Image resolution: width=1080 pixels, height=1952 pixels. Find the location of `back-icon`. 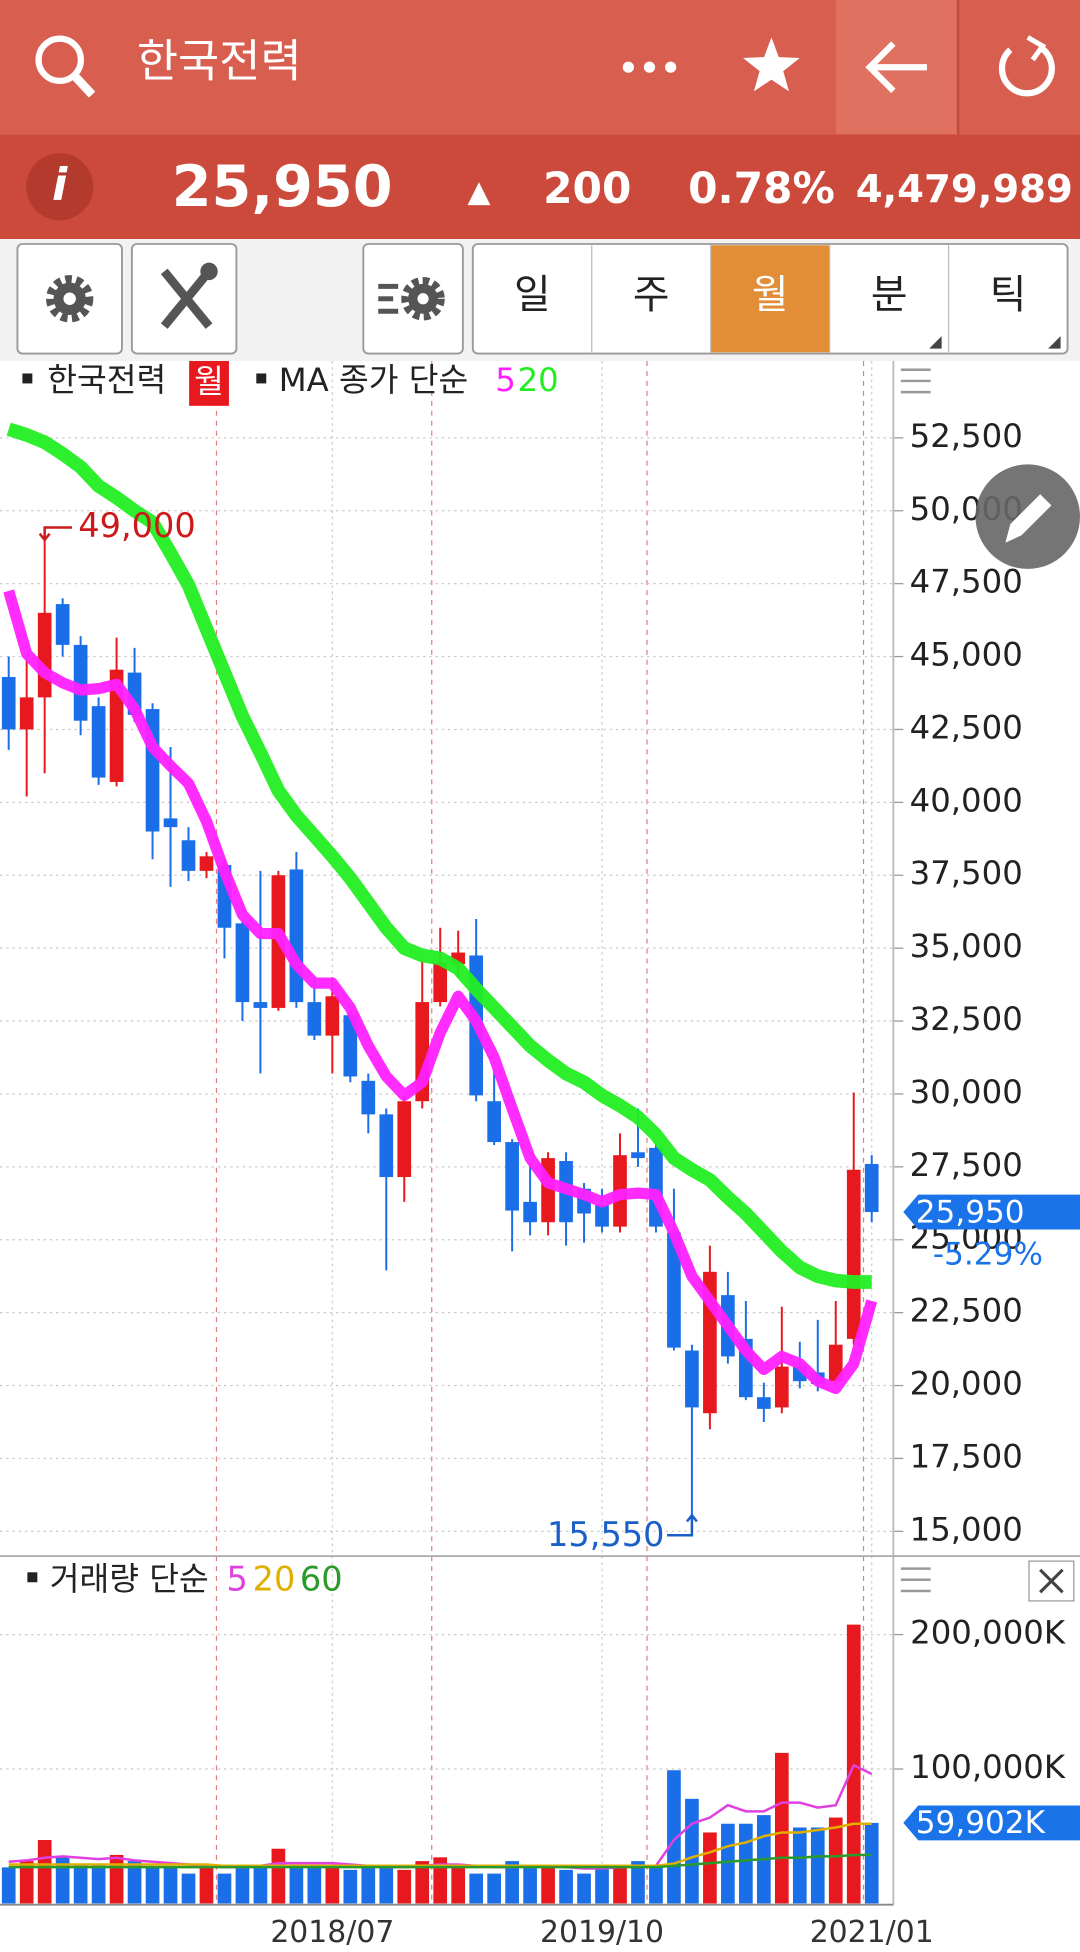

back-icon is located at coordinates (896, 67).